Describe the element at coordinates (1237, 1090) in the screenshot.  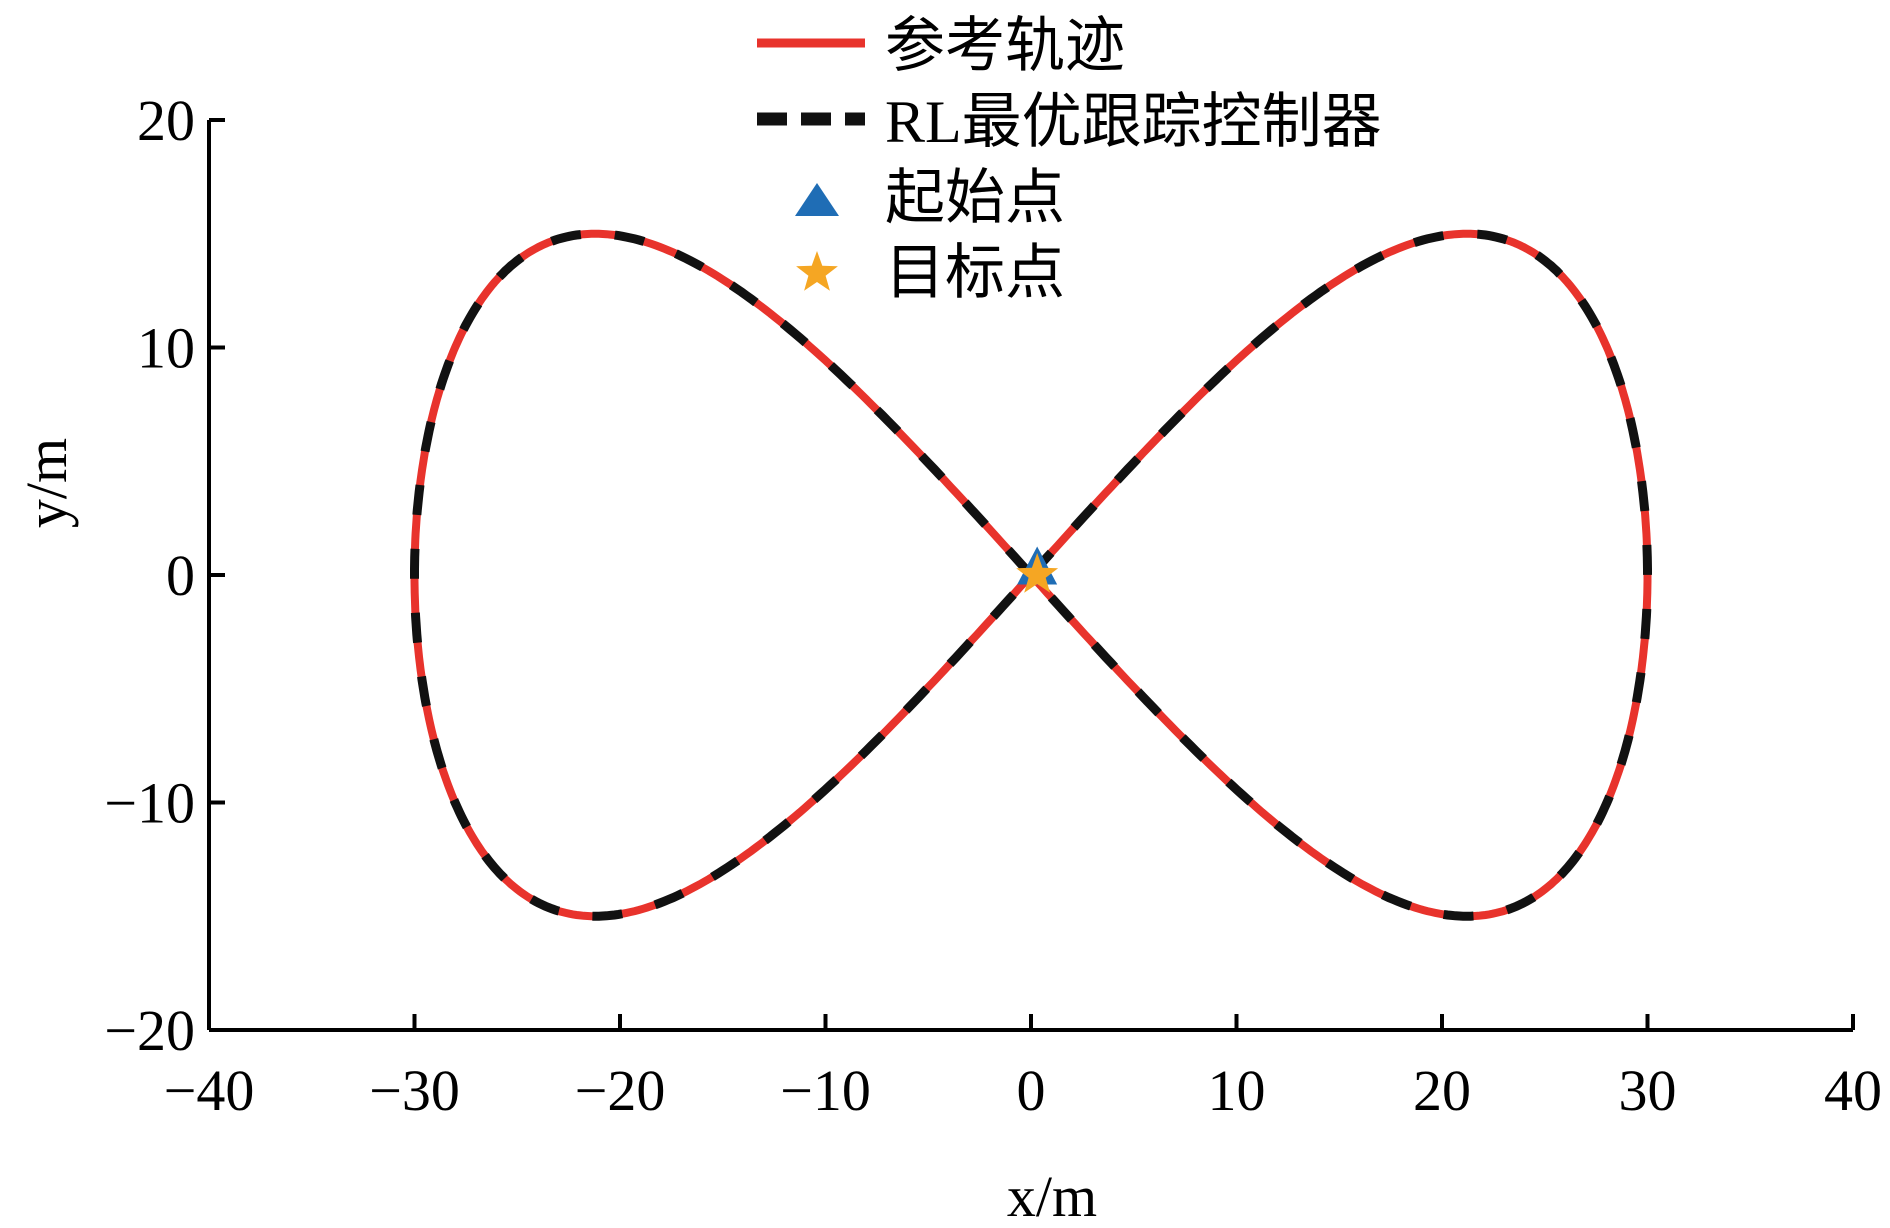
I see `x-tick-label: 10` at that location.